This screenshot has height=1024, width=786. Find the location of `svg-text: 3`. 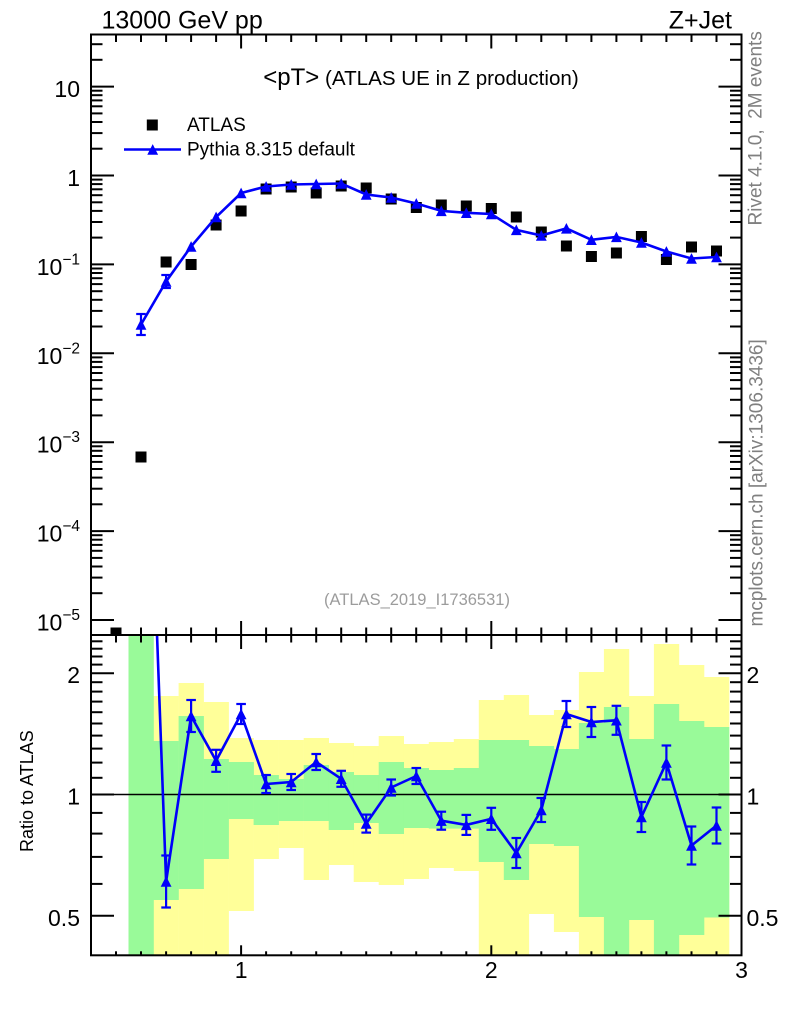

svg-text: 3 is located at coordinates (741, 970).